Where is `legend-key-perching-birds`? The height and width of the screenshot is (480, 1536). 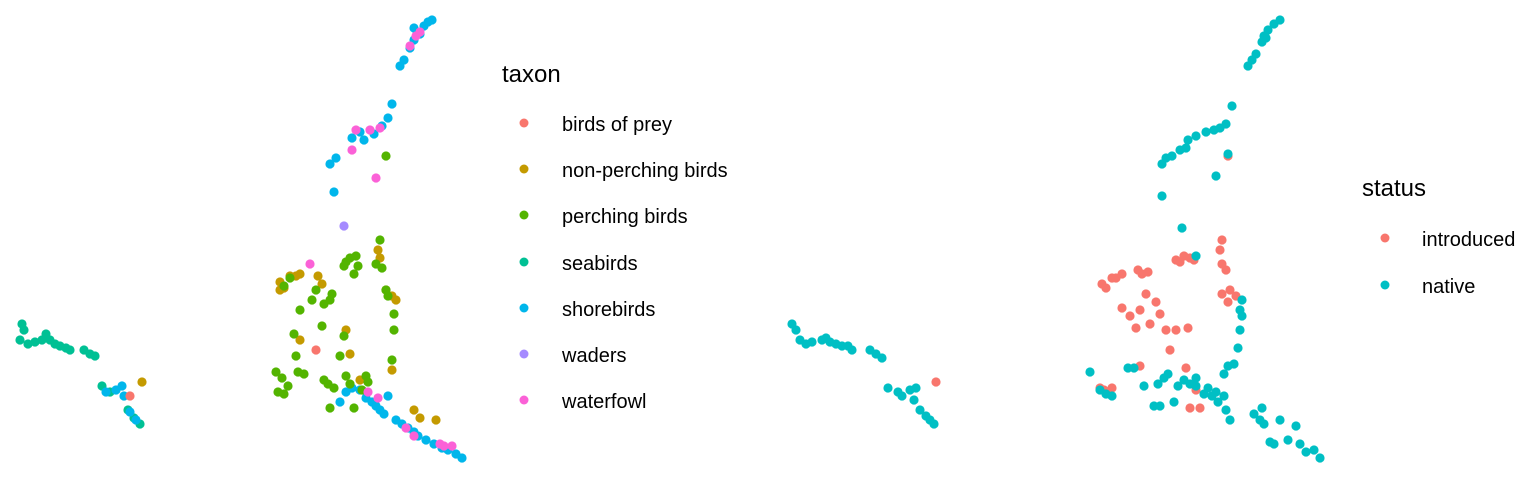 legend-key-perching-birds is located at coordinates (524, 215).